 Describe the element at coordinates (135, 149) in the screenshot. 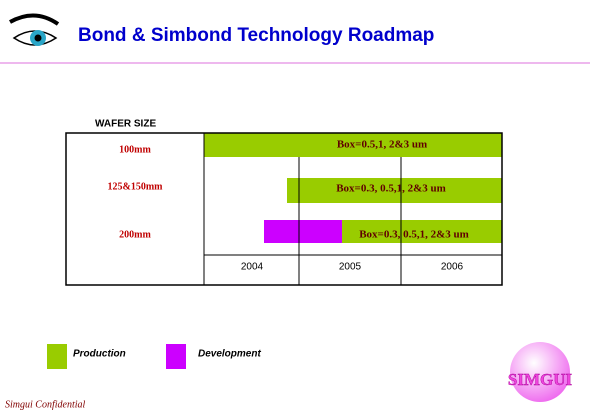

I see `row-label: 100mm` at that location.